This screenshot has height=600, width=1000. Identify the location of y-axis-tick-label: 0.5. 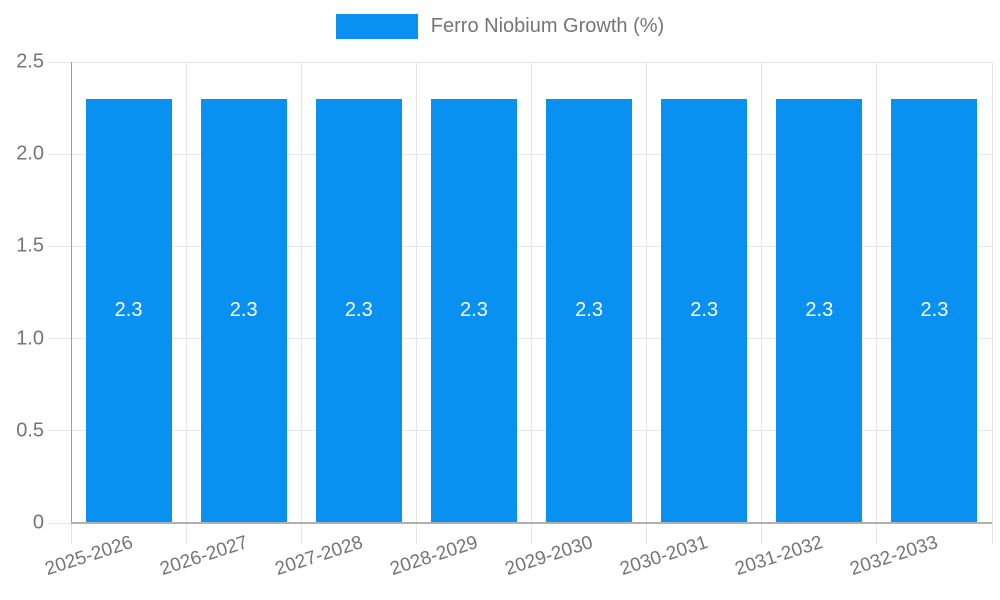
(30, 430).